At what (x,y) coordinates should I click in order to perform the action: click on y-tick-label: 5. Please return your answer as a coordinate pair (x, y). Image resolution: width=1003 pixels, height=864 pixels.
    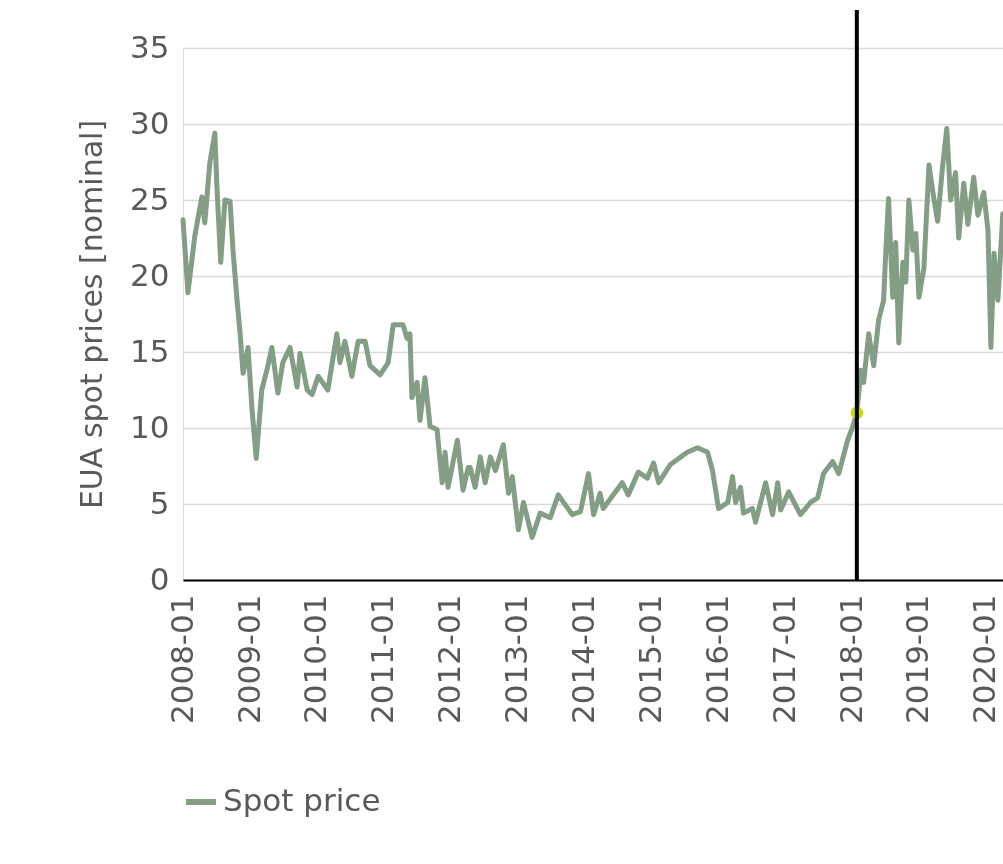
    Looking at the image, I should click on (159, 502).